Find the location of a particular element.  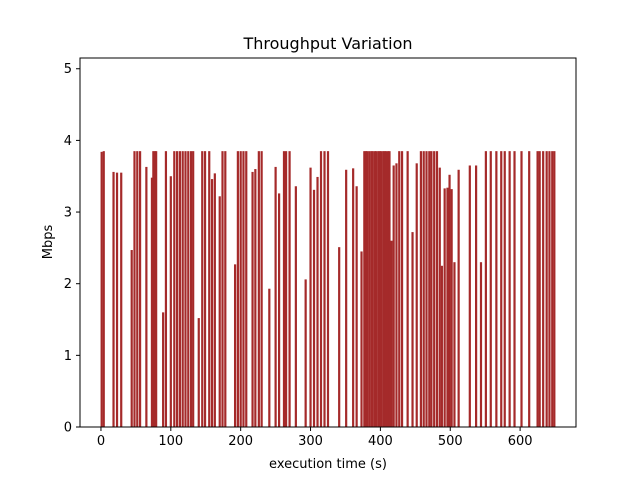

x-tick-label: 200 is located at coordinates (240, 441).